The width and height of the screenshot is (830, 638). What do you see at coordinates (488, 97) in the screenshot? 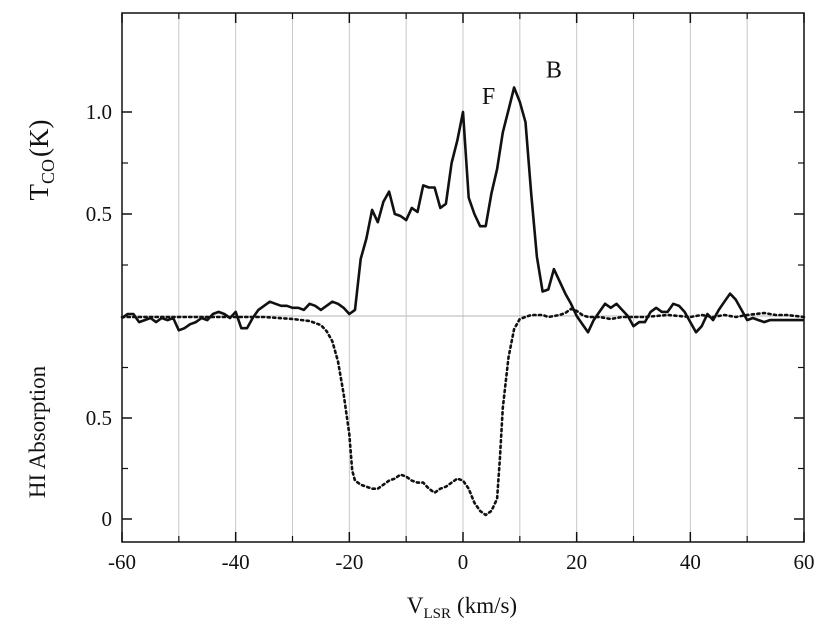
I see `peak-label-f: F` at bounding box center [488, 97].